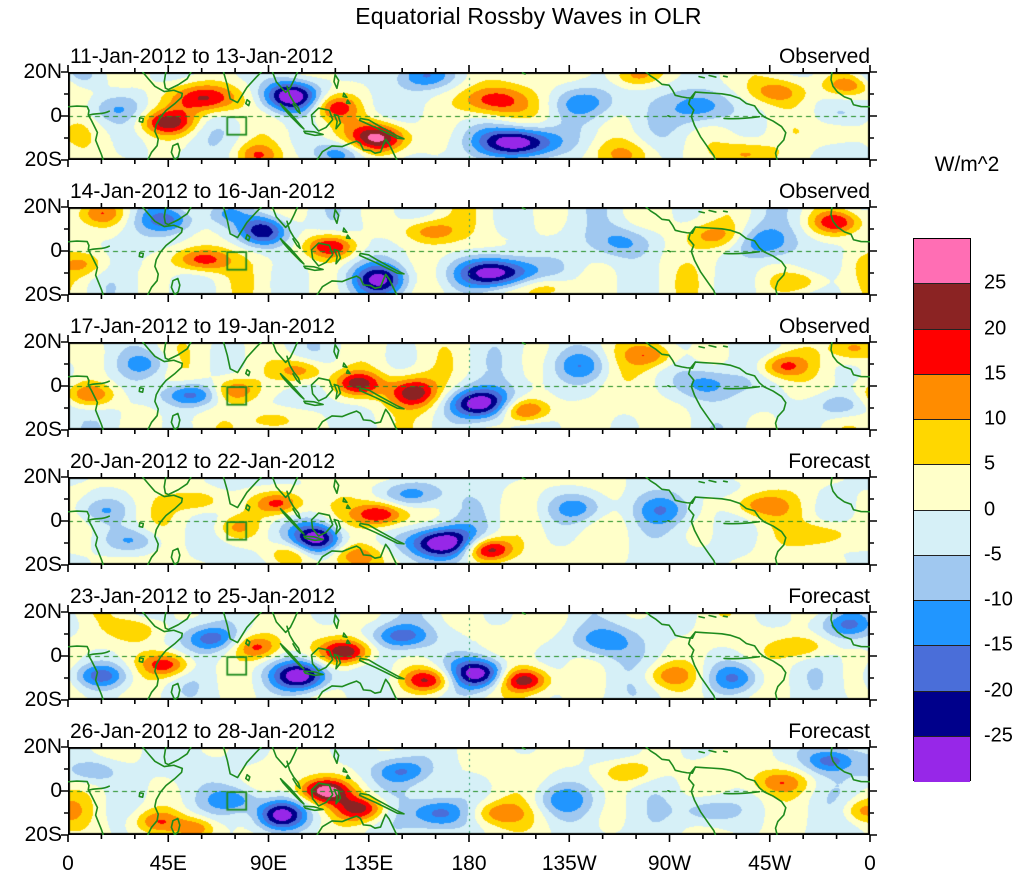 The height and width of the screenshot is (890, 1021). I want to click on colorbar-tick-label: 20, so click(995, 328).